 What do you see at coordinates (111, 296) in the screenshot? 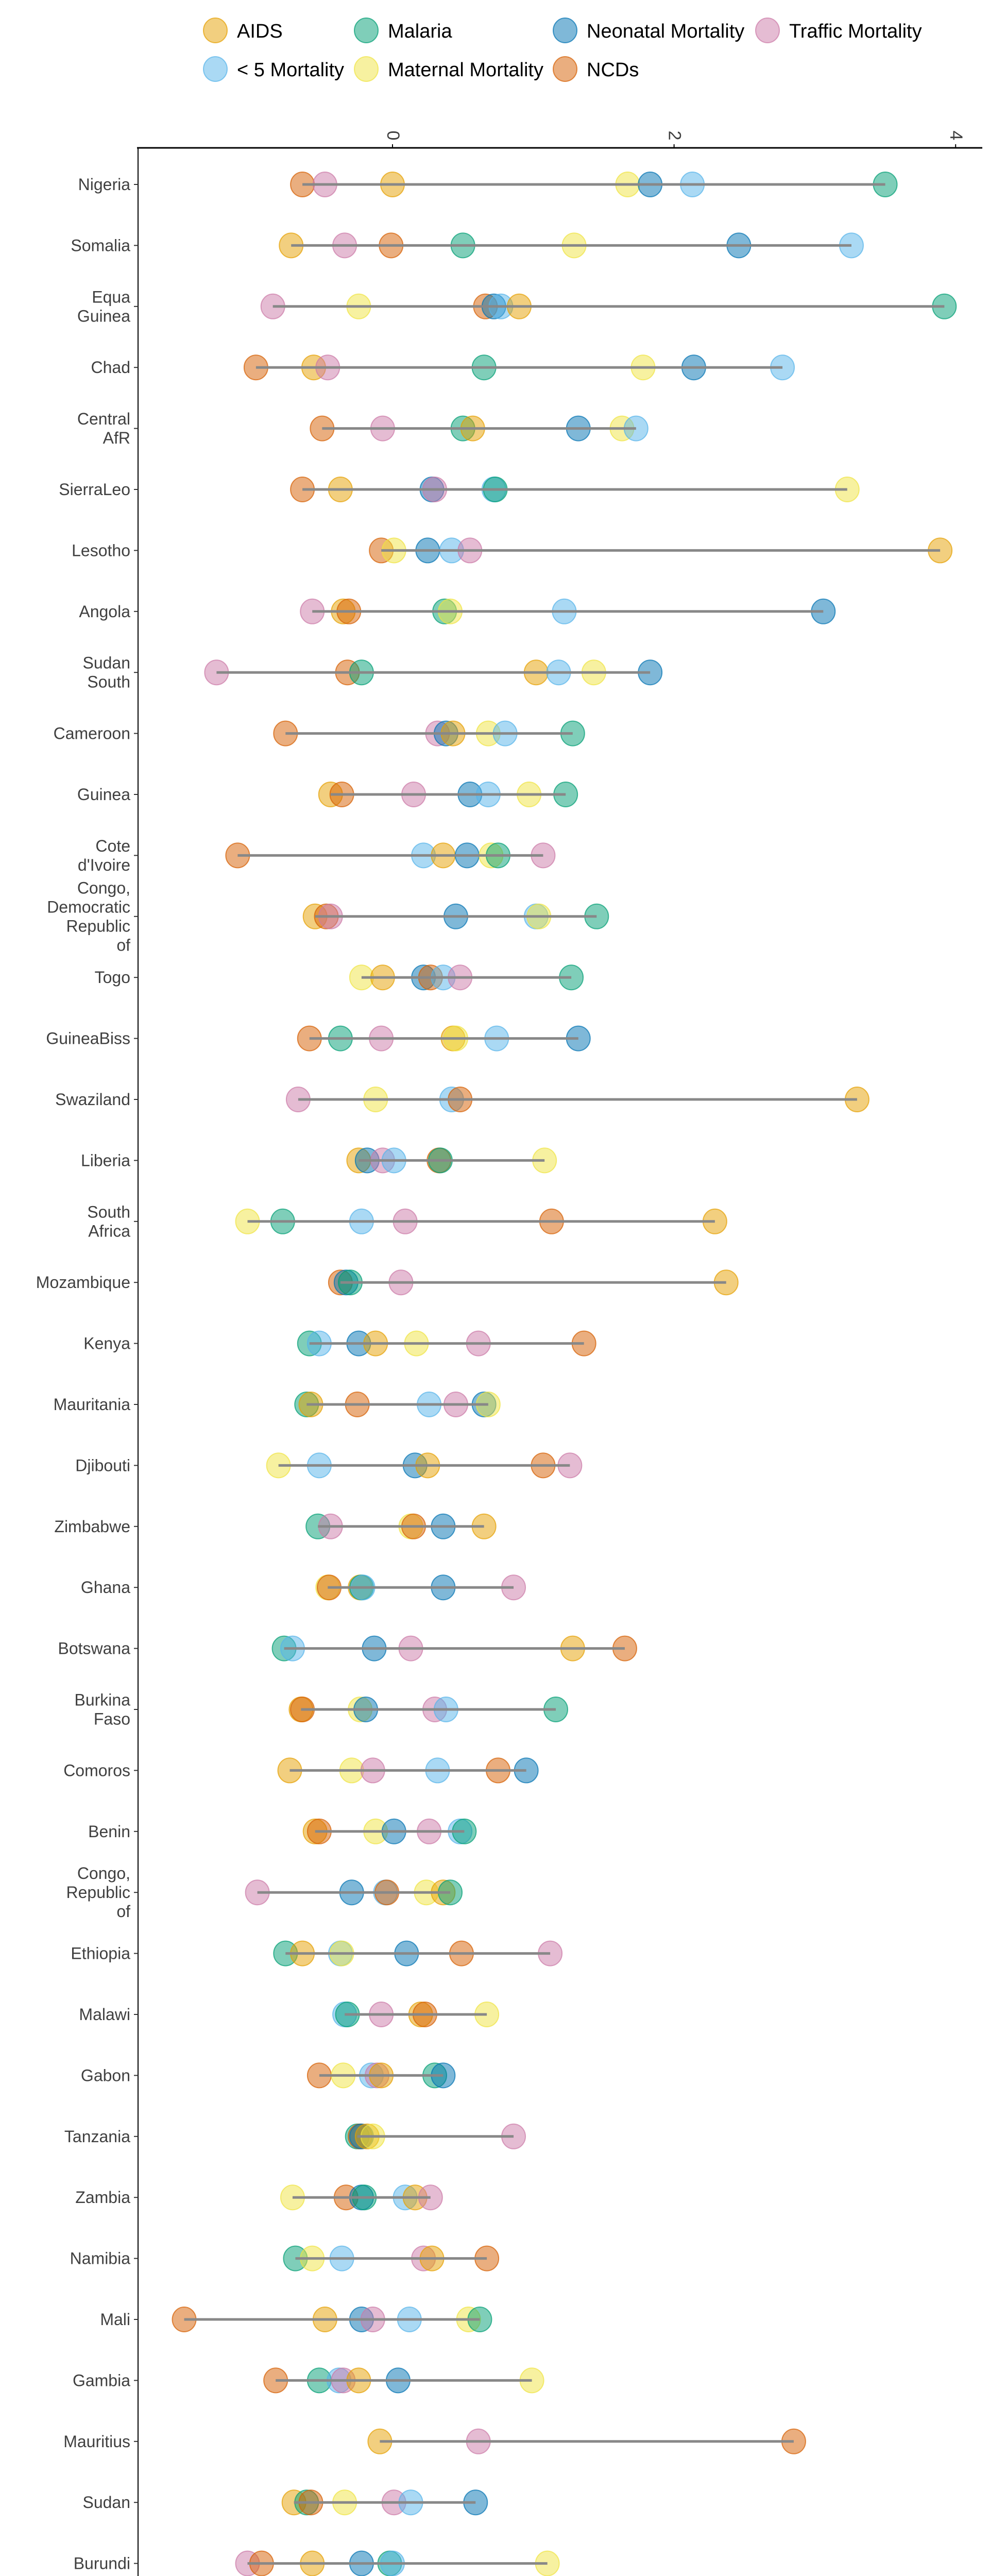
I see `country-label-line: Equa` at bounding box center [111, 296].